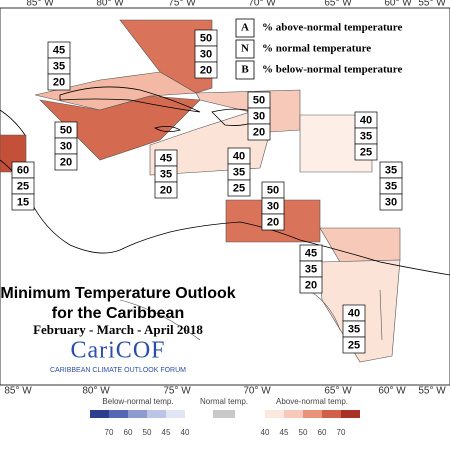 The image size is (450, 450). I want to click on normal-label: Normal temp., so click(224, 401).